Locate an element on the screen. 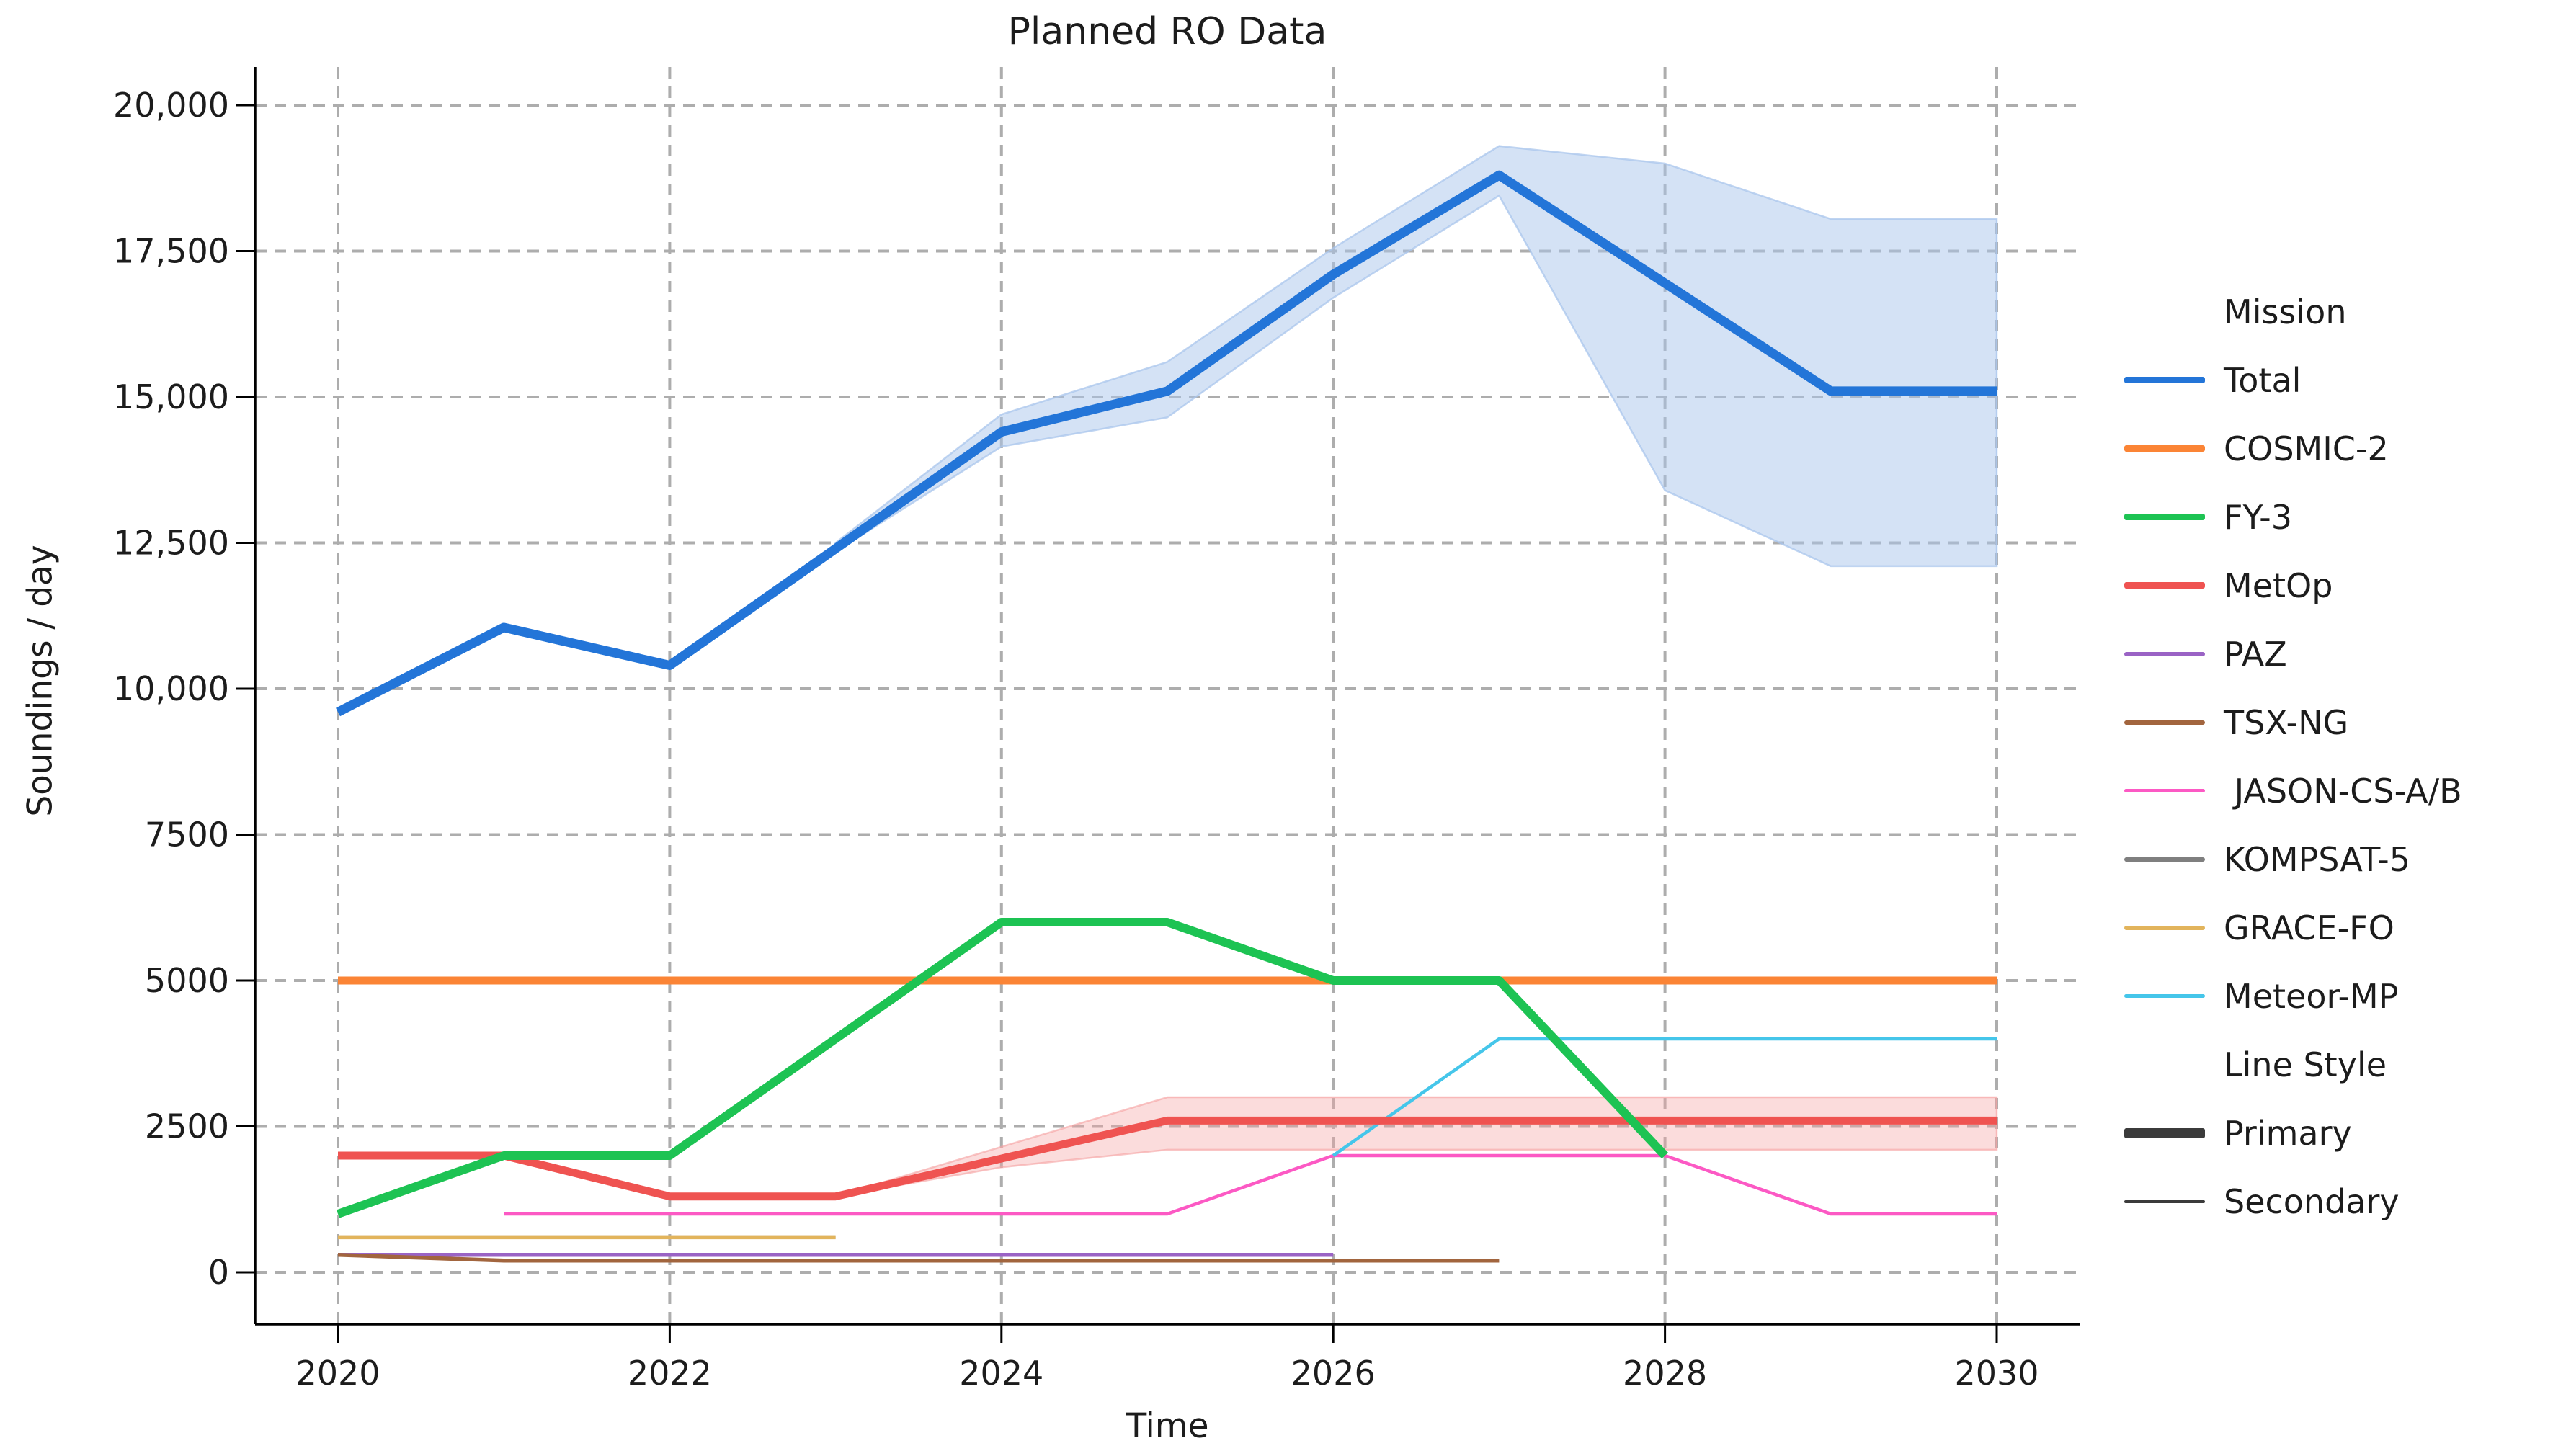  legend-label-secondary: Secondary is located at coordinates (2312, 1201).